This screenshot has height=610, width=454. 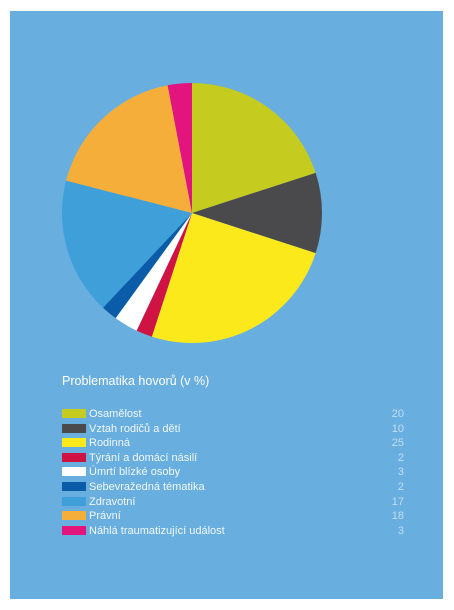 I want to click on legend-value: 17, so click(x=397, y=501).